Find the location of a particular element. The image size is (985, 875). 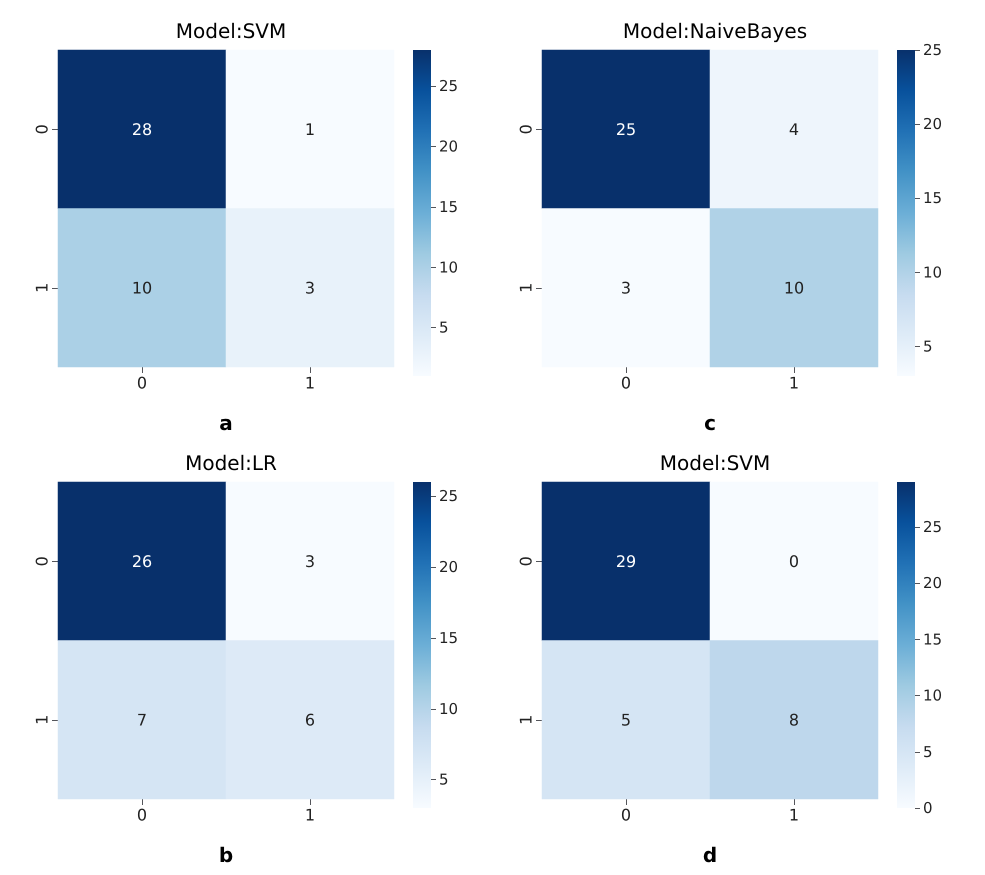

data-label: 6 is located at coordinates (310, 720).